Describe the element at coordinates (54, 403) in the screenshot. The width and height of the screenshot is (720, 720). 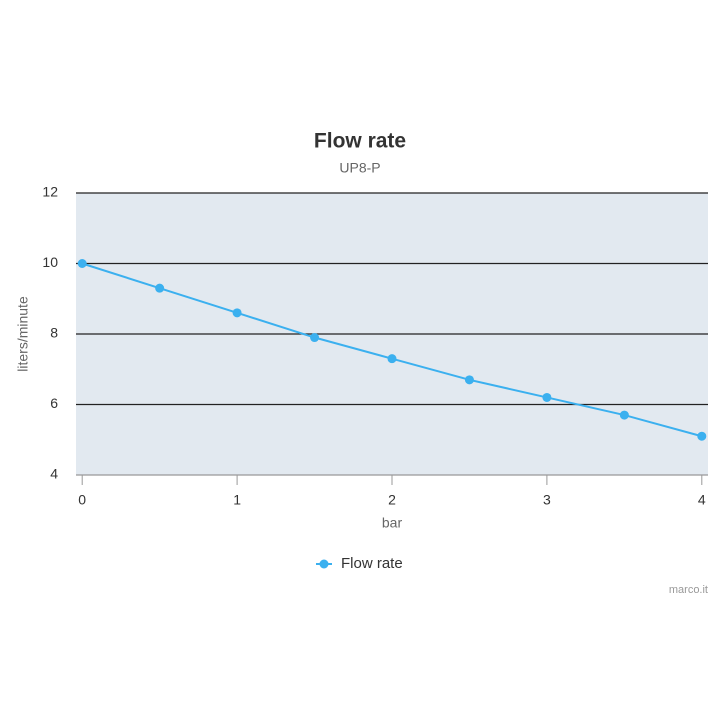
I see `y-tick-label: 6` at that location.